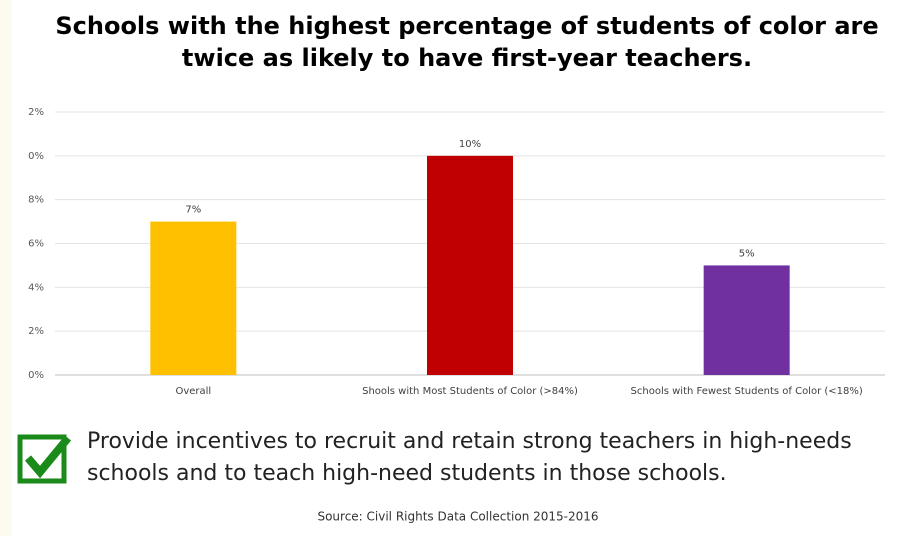  What do you see at coordinates (36, 244) in the screenshot?
I see `y-tick-label: 6%` at bounding box center [36, 244].